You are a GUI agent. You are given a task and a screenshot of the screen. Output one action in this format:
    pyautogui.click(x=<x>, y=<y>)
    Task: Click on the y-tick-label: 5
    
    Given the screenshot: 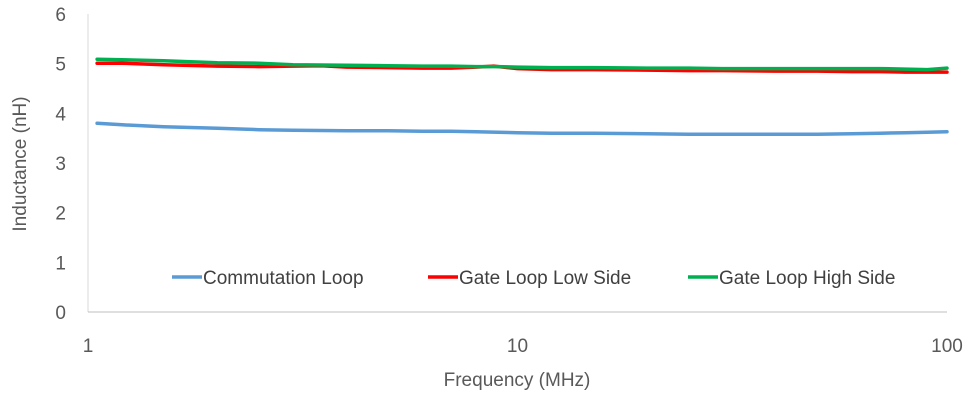 What is the action you would take?
    pyautogui.click(x=60, y=65)
    